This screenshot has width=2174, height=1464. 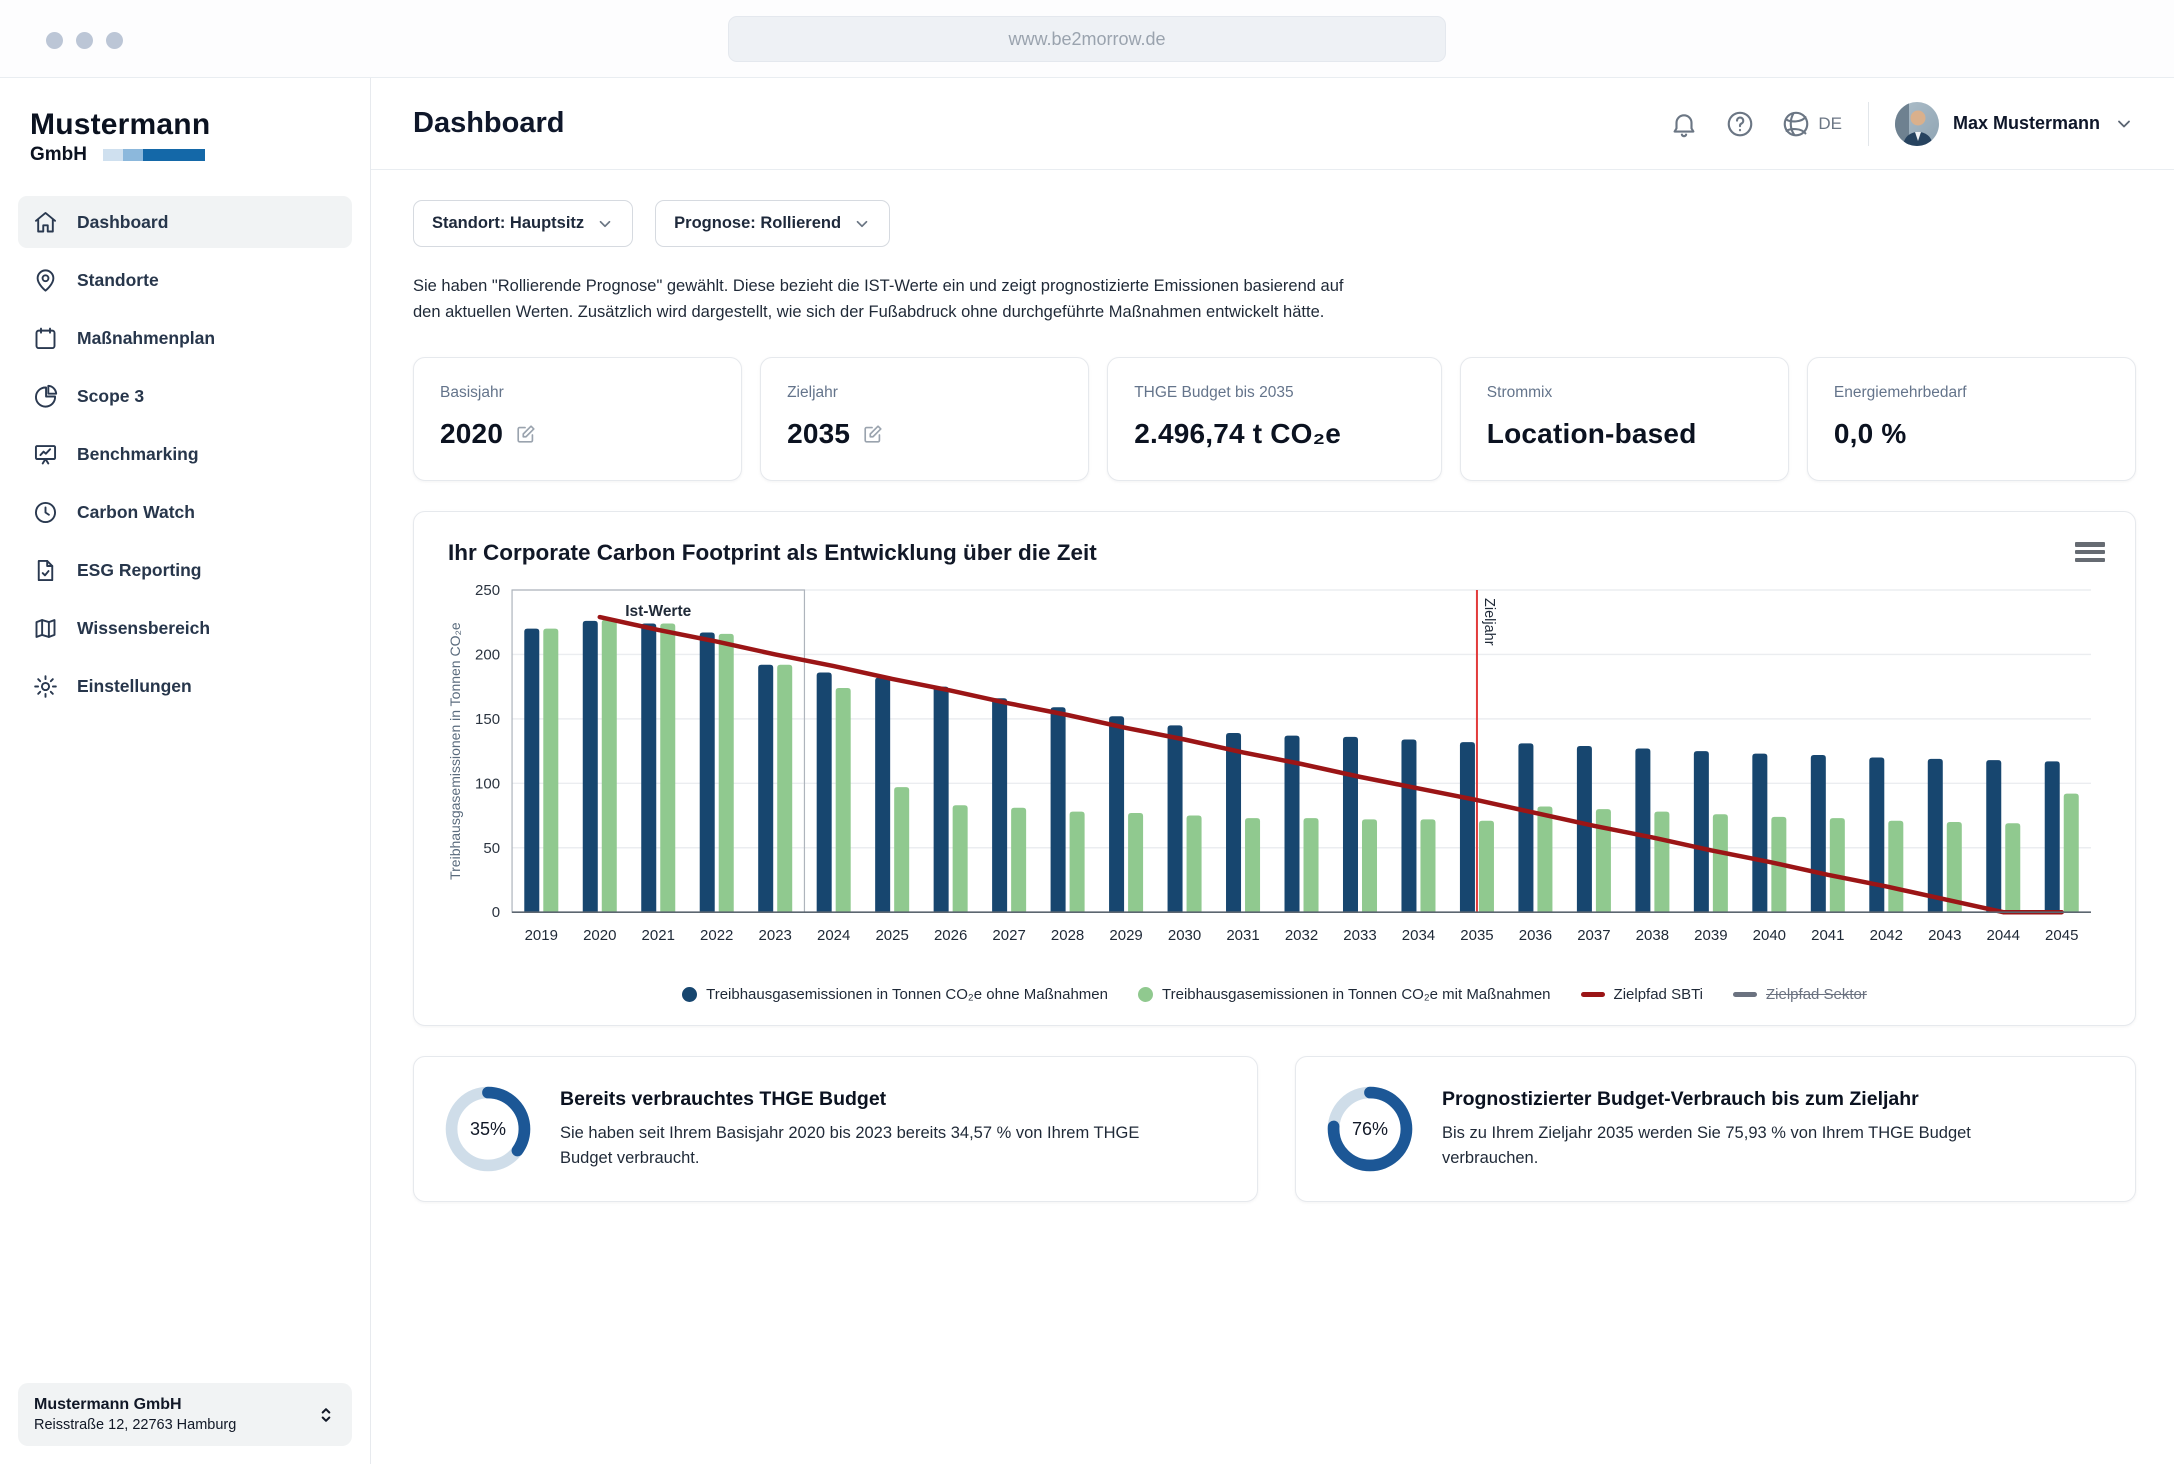 What do you see at coordinates (45, 512) in the screenshot?
I see `clock-icon` at bounding box center [45, 512].